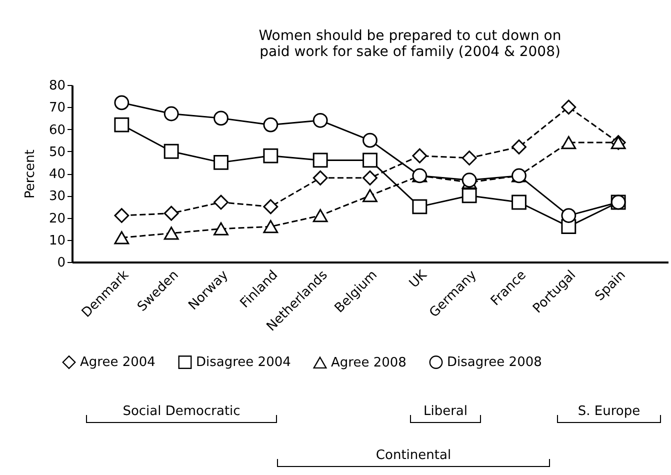 The height and width of the screenshot is (475, 671). What do you see at coordinates (57, 196) in the screenshot?
I see `y-tick-label: 30` at bounding box center [57, 196].